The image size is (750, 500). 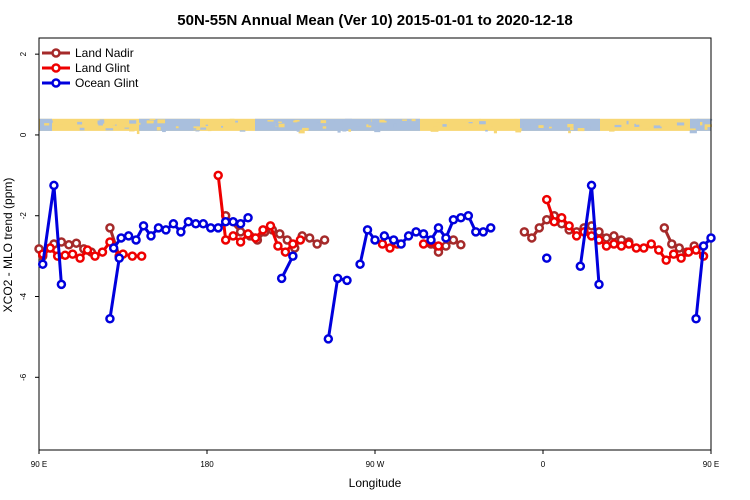 What do you see at coordinates (39, 464) in the screenshot?
I see `x-tick-label: 90 E` at bounding box center [39, 464].